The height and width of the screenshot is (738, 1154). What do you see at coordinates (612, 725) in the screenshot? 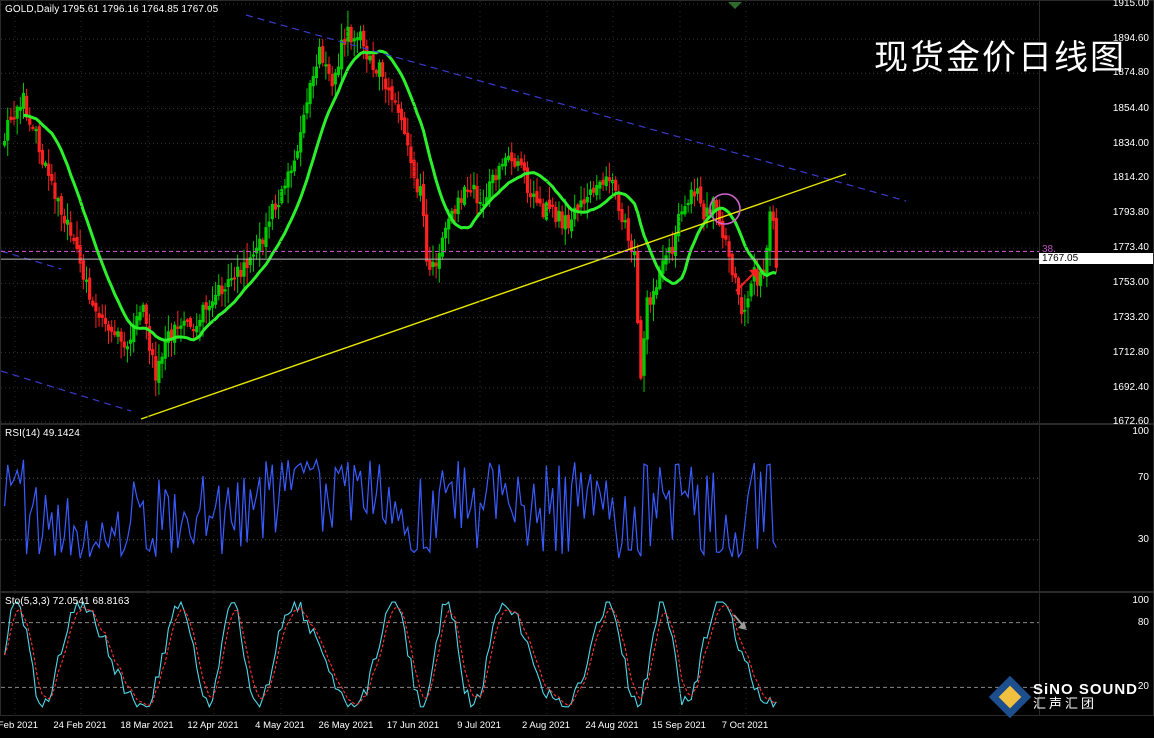
I see `time-axis-tick: 24 Aug 2021` at bounding box center [612, 725].